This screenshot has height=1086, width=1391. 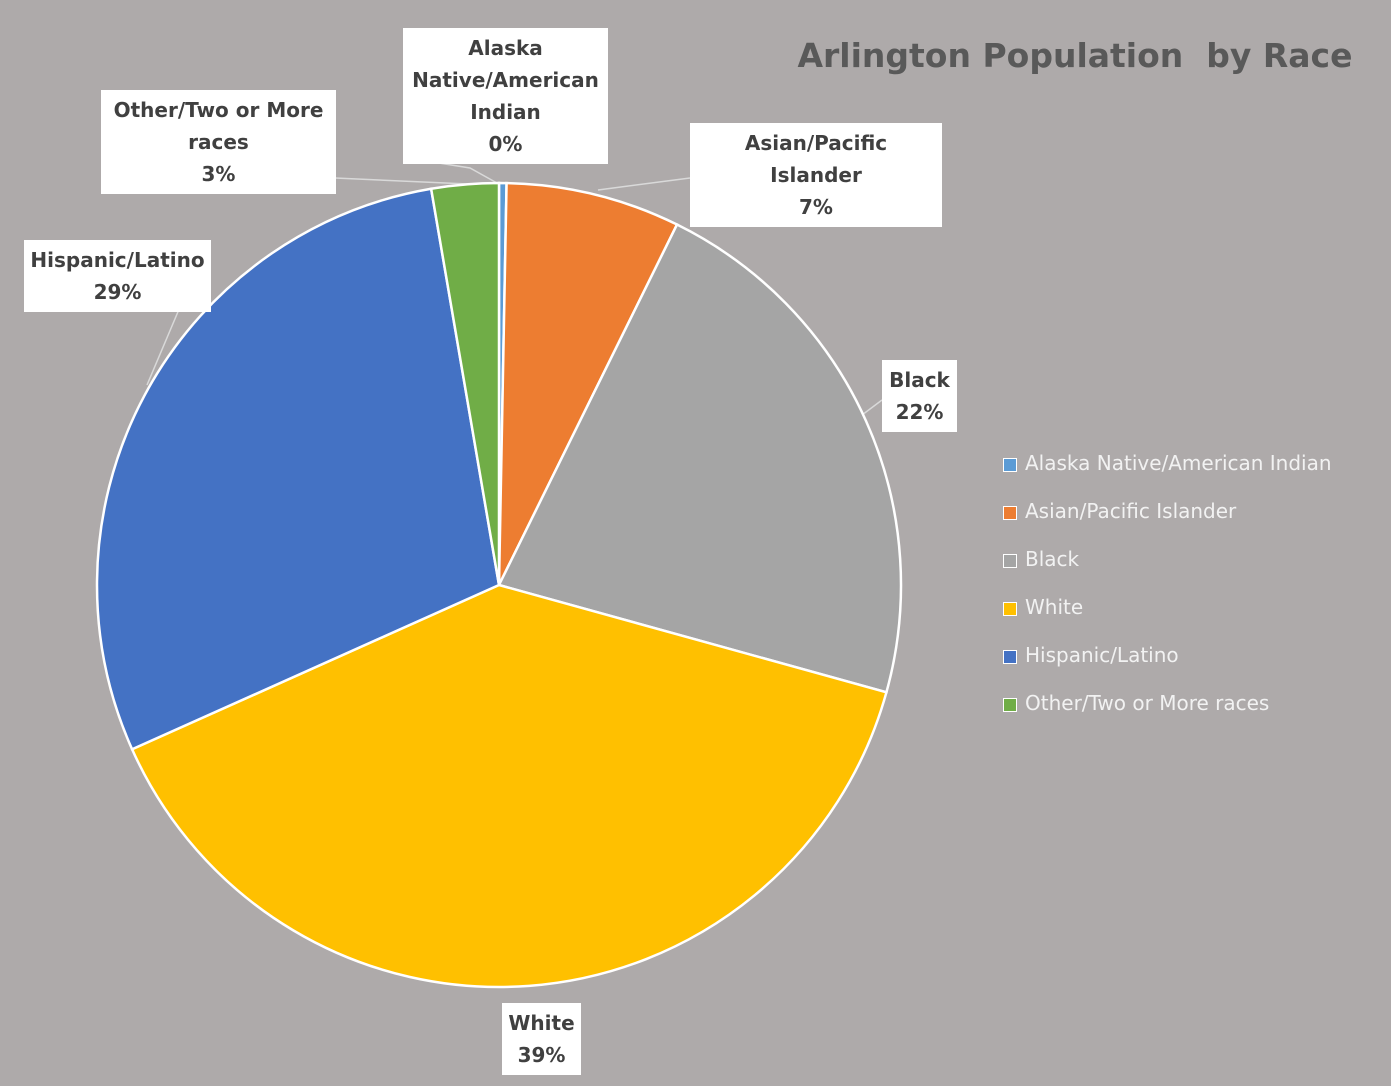 I want to click on legend-label: Hispanic/Latino, so click(x=1102, y=655).